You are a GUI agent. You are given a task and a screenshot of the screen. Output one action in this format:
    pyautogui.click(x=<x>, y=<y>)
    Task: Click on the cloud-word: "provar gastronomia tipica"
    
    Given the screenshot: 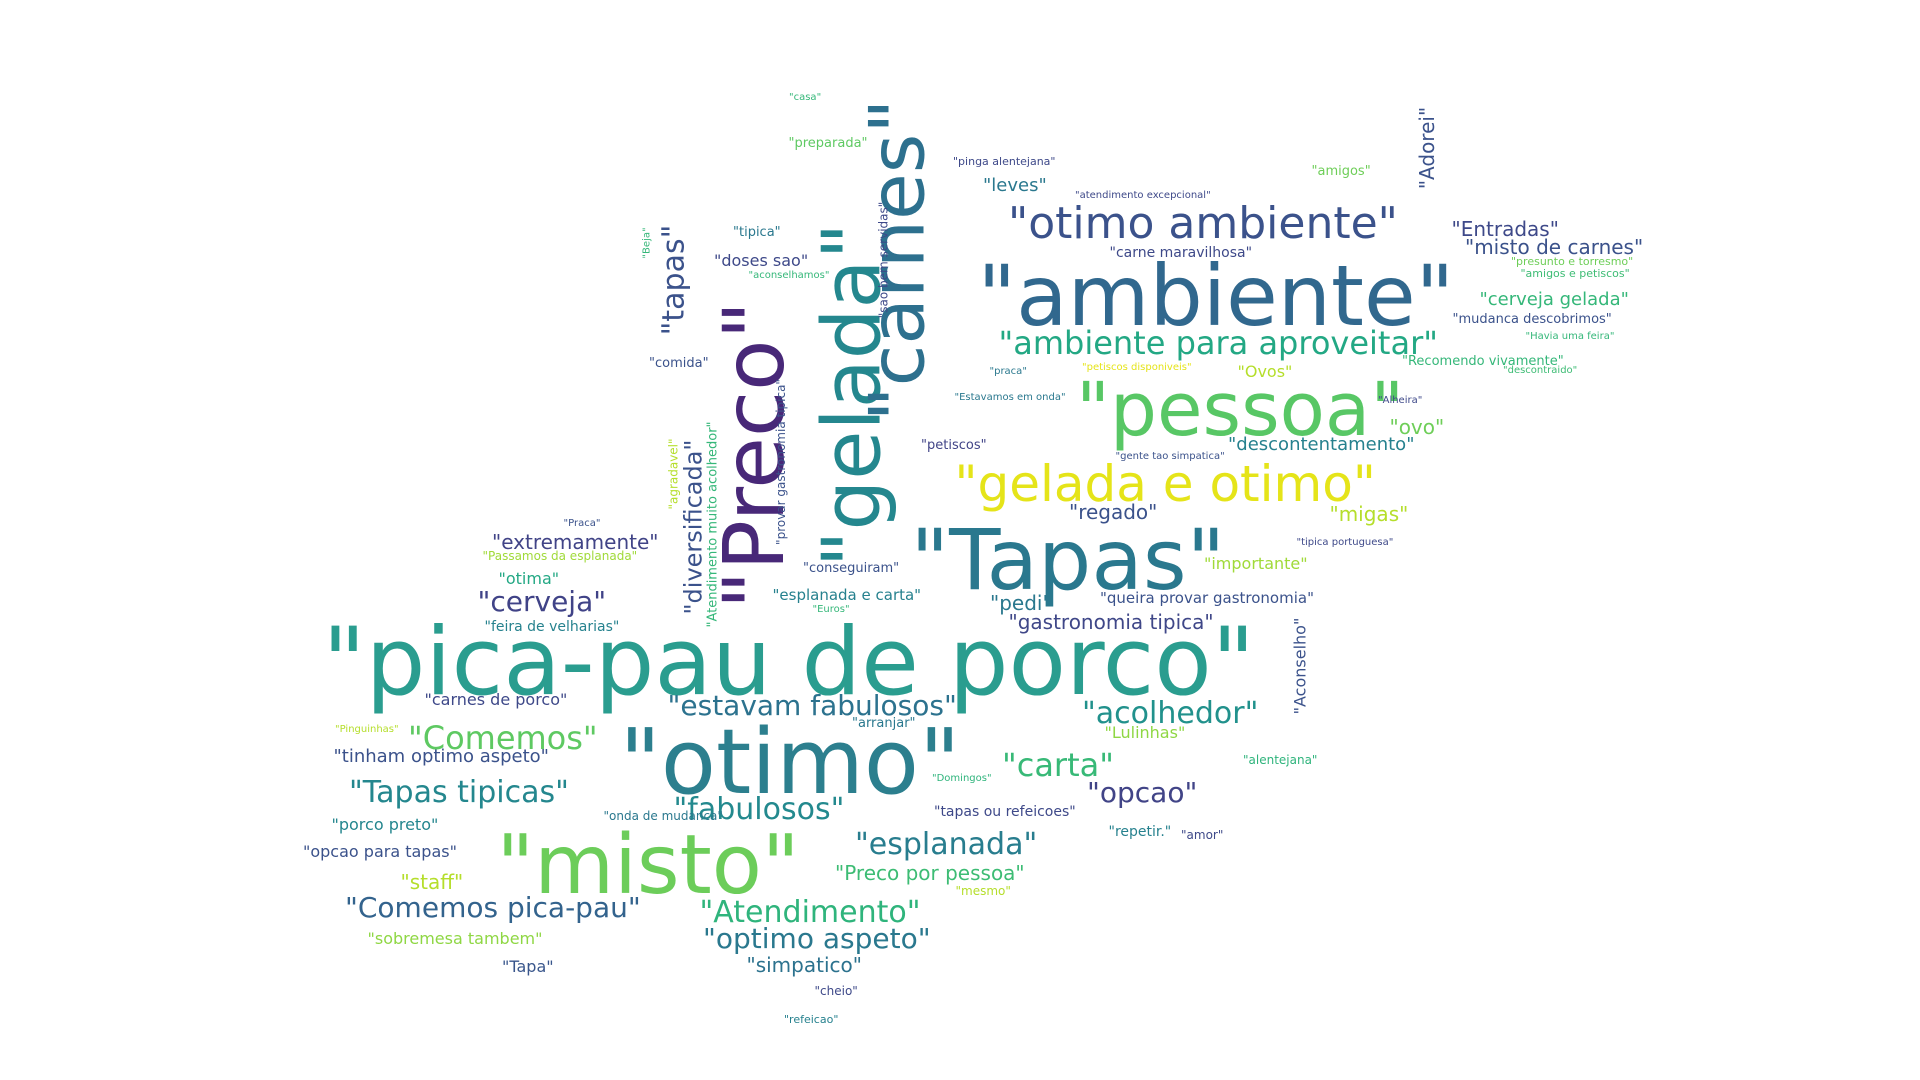 What is the action you would take?
    pyautogui.click(x=780, y=462)
    